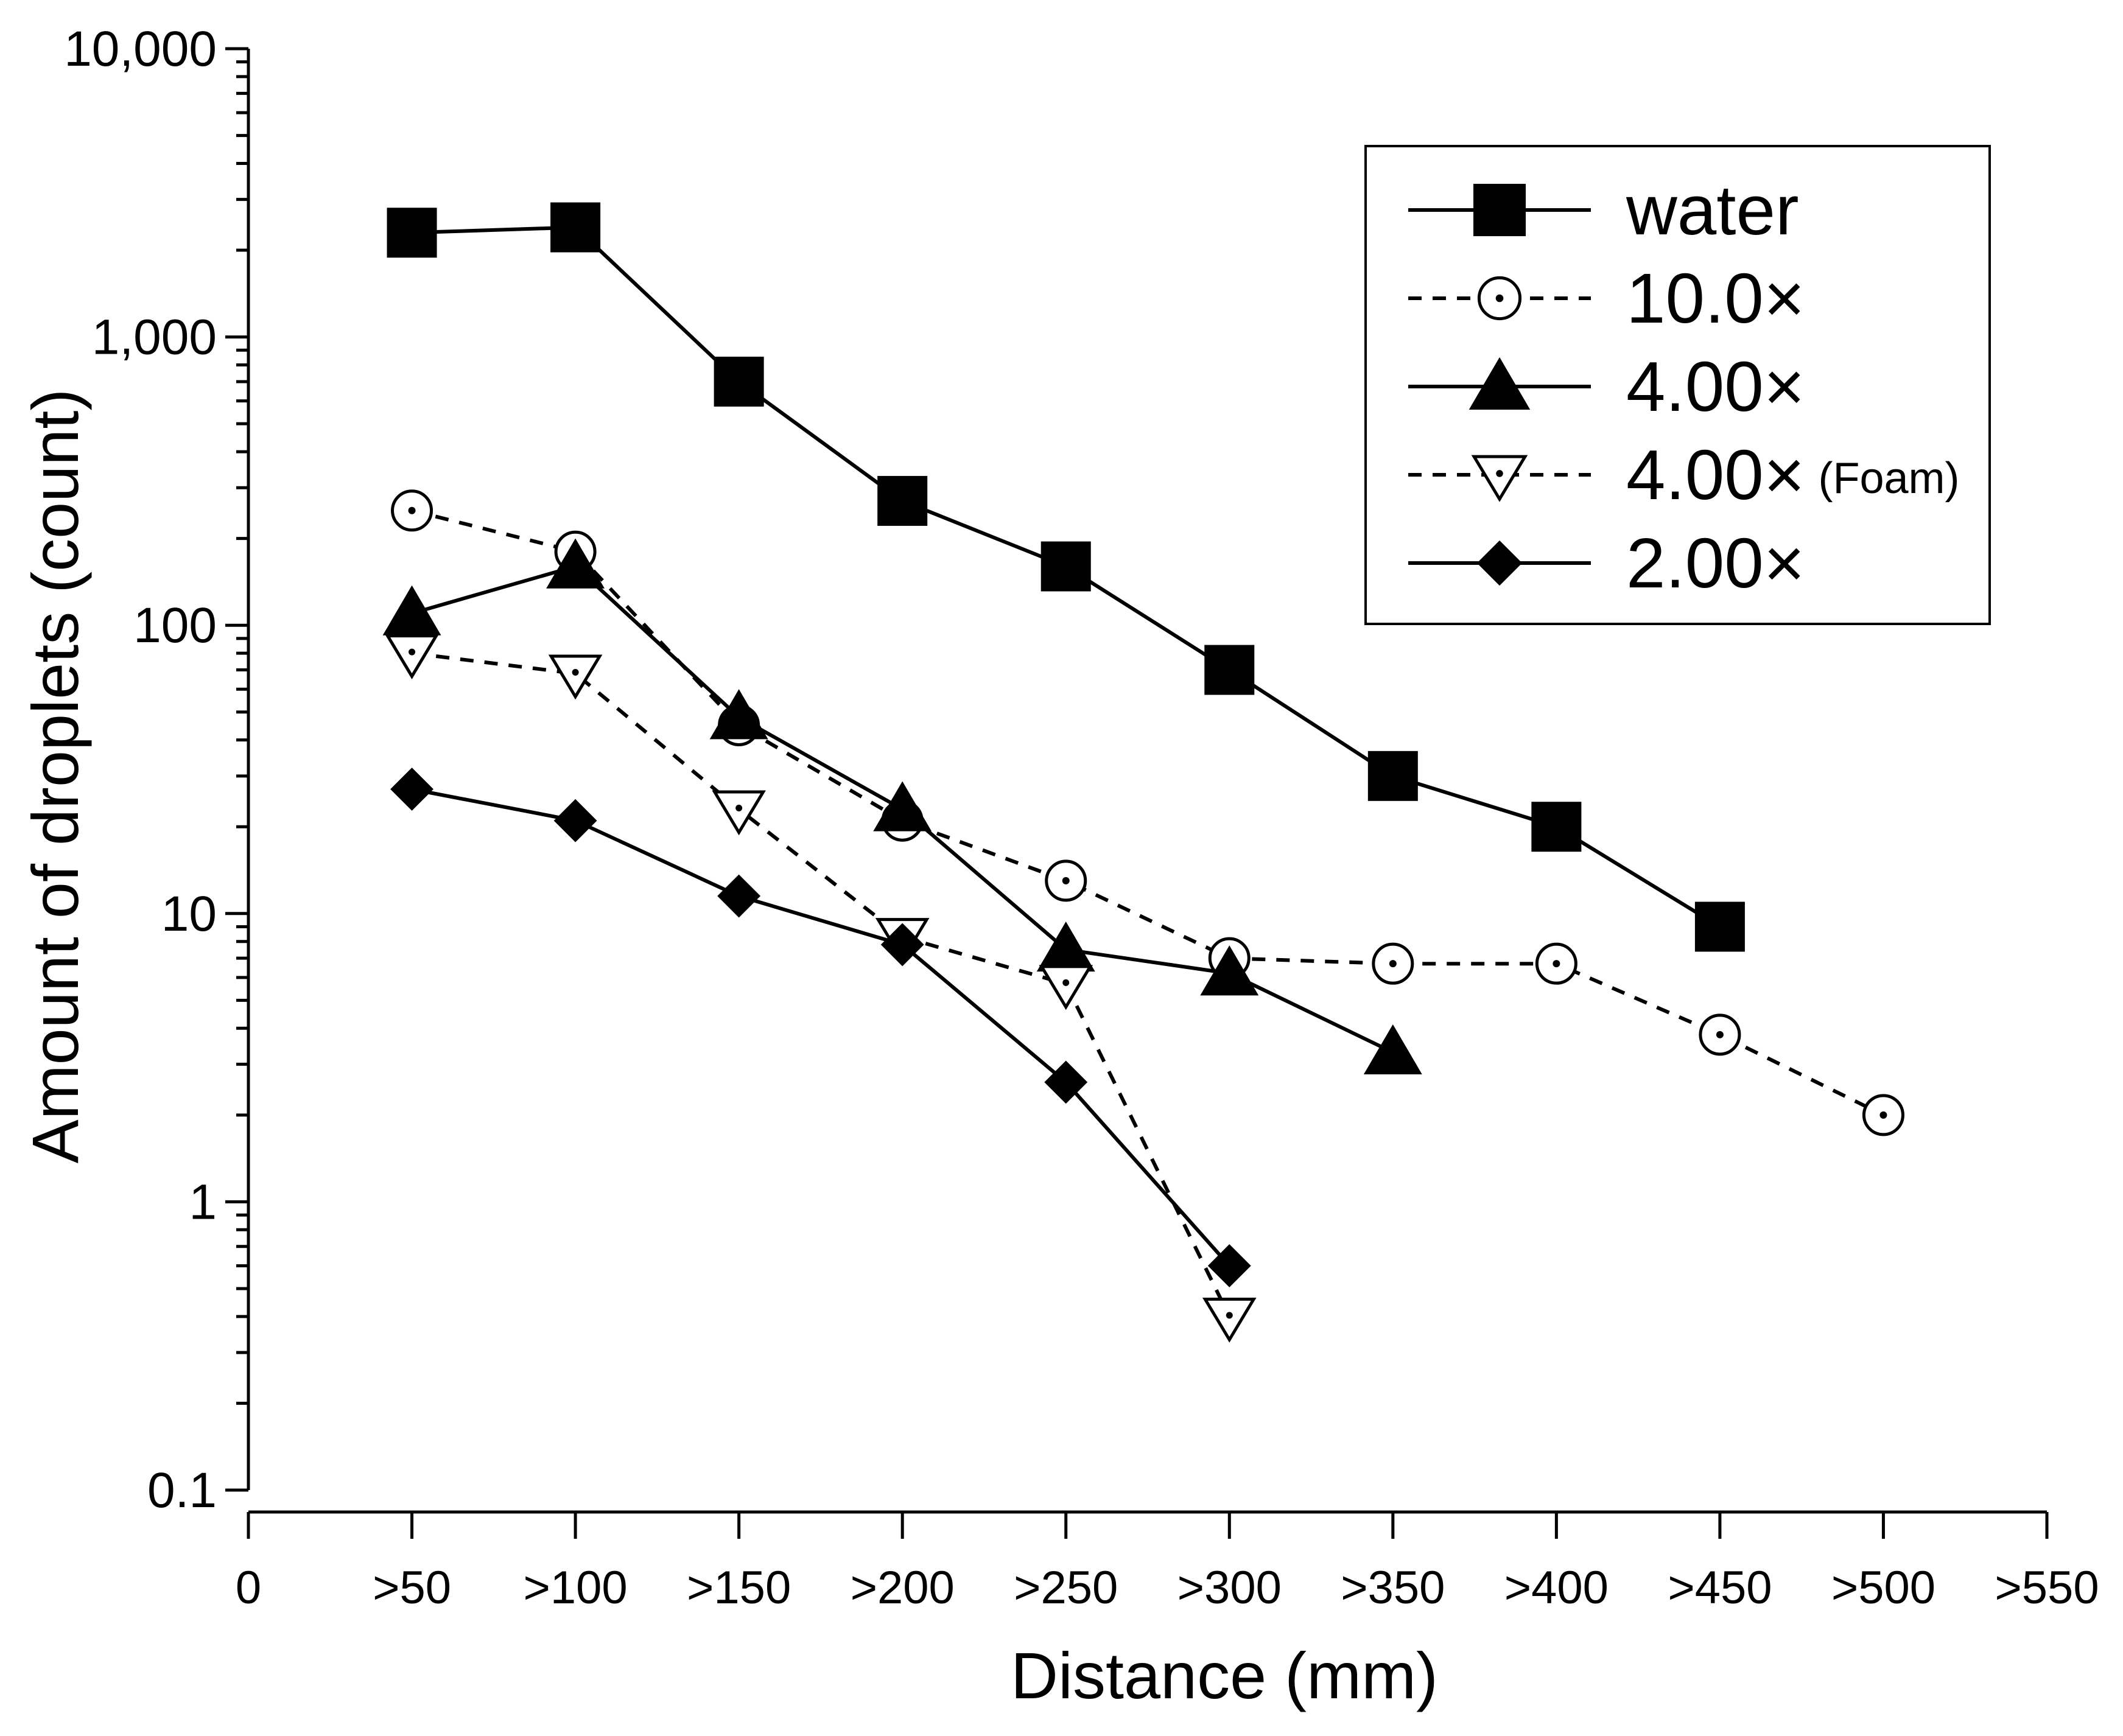 The image size is (2123, 1736). I want to click on legend: water 10.0× 4.00× 4.00× (Foam) 2.00×, so click(1677, 385).